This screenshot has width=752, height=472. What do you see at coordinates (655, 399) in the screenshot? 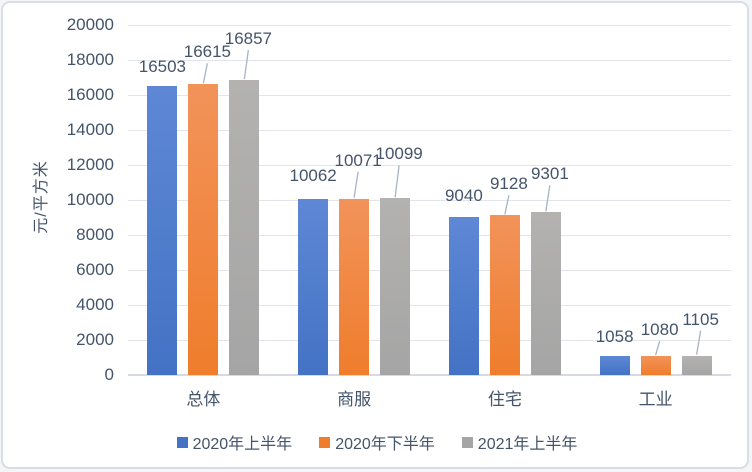
I see `x-category-label-工业: 工业` at bounding box center [655, 399].